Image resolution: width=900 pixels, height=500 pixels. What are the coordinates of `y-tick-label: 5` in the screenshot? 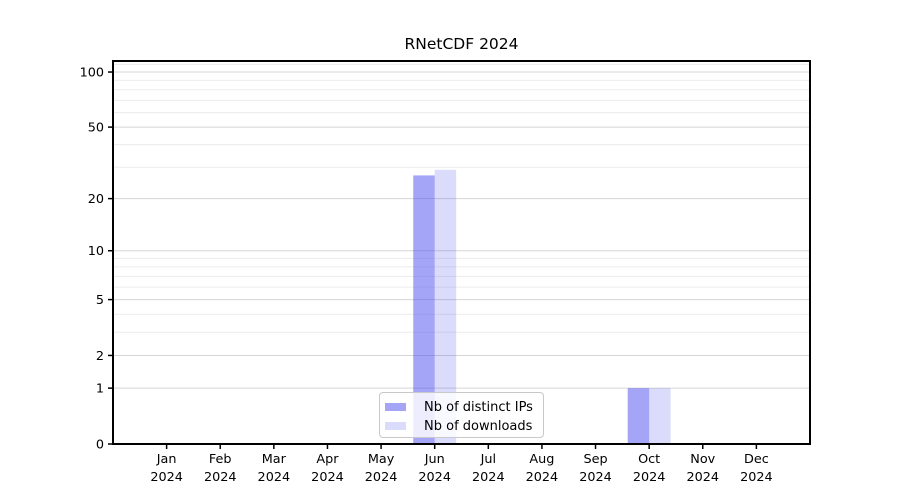 It's located at (100, 300).